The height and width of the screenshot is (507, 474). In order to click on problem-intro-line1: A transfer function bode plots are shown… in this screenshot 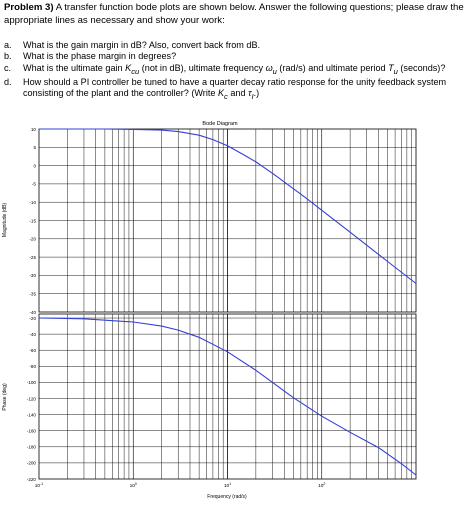, I will do `click(258, 7)`.